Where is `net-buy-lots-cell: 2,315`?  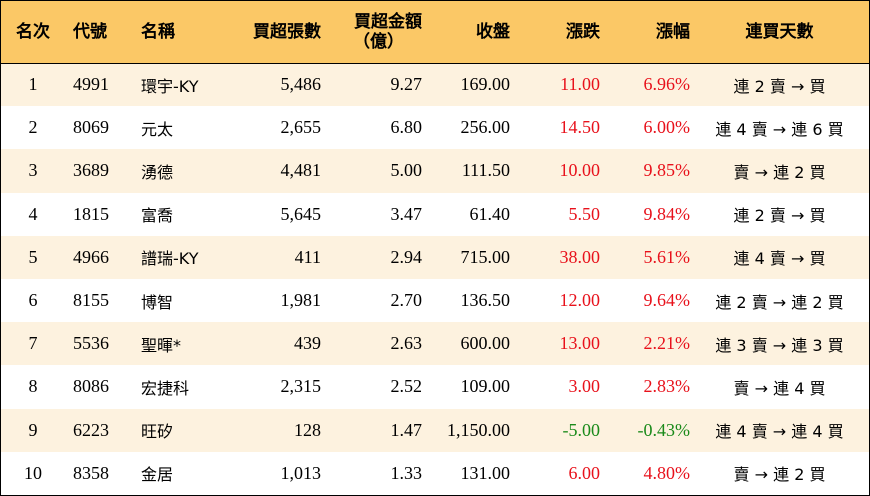 net-buy-lots-cell: 2,315 is located at coordinates (301, 386).